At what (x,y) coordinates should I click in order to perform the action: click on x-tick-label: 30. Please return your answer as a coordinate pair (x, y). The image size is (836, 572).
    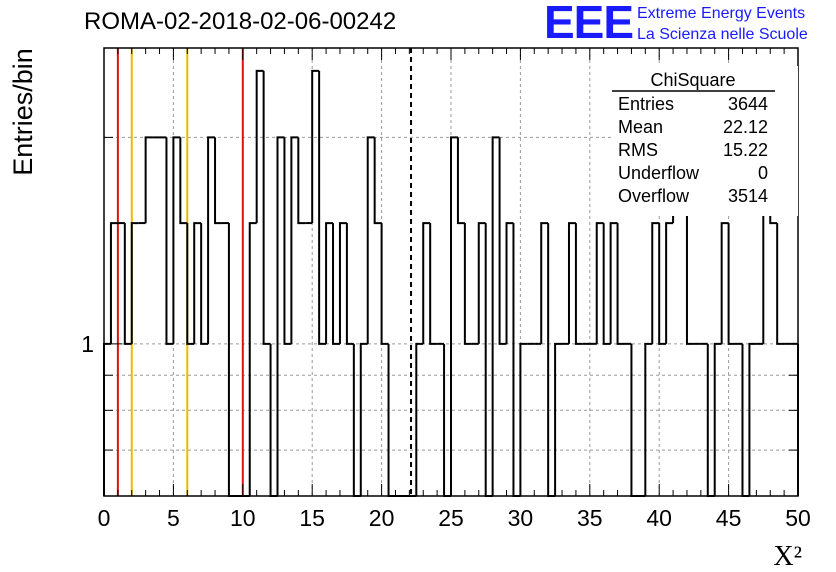
    Looking at the image, I should click on (521, 518).